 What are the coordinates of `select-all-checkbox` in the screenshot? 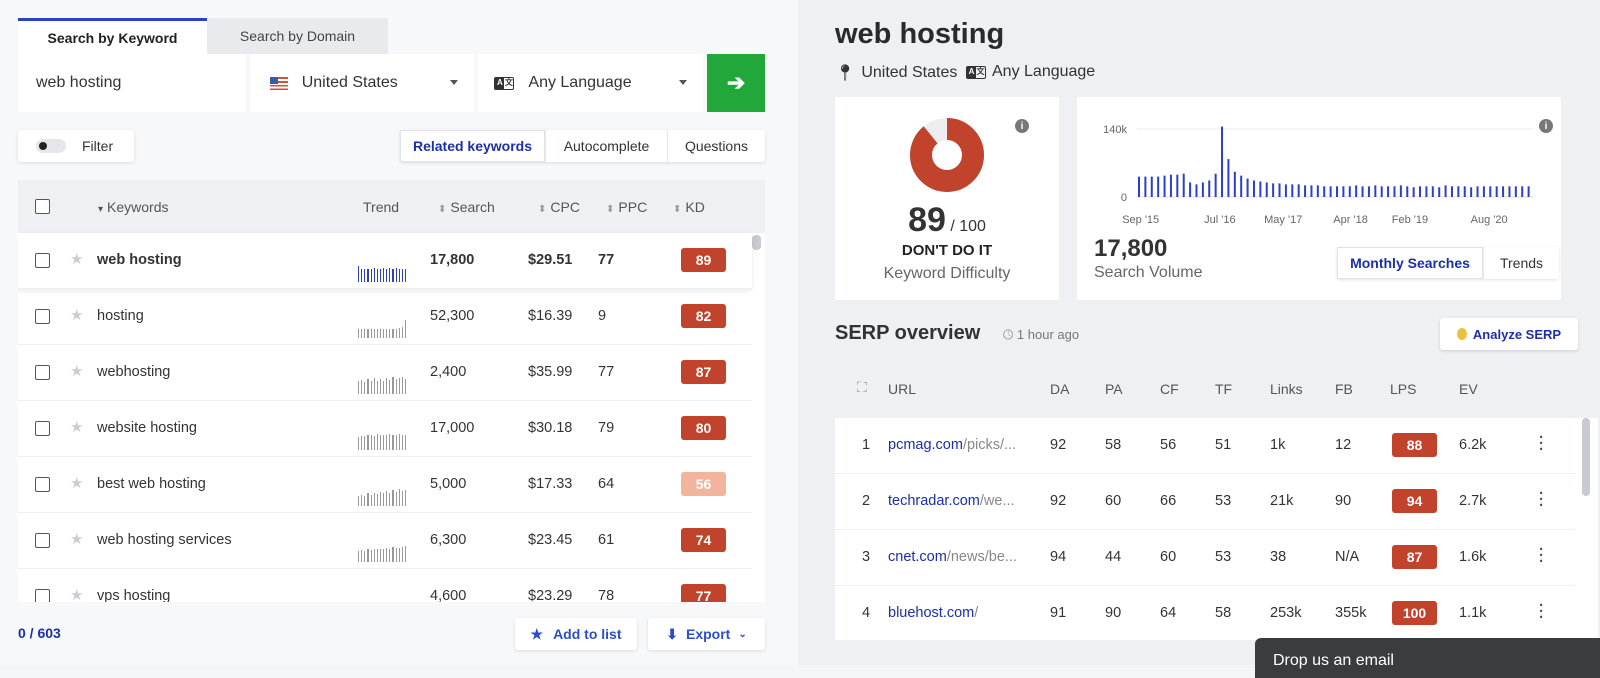 It's located at (42, 206).